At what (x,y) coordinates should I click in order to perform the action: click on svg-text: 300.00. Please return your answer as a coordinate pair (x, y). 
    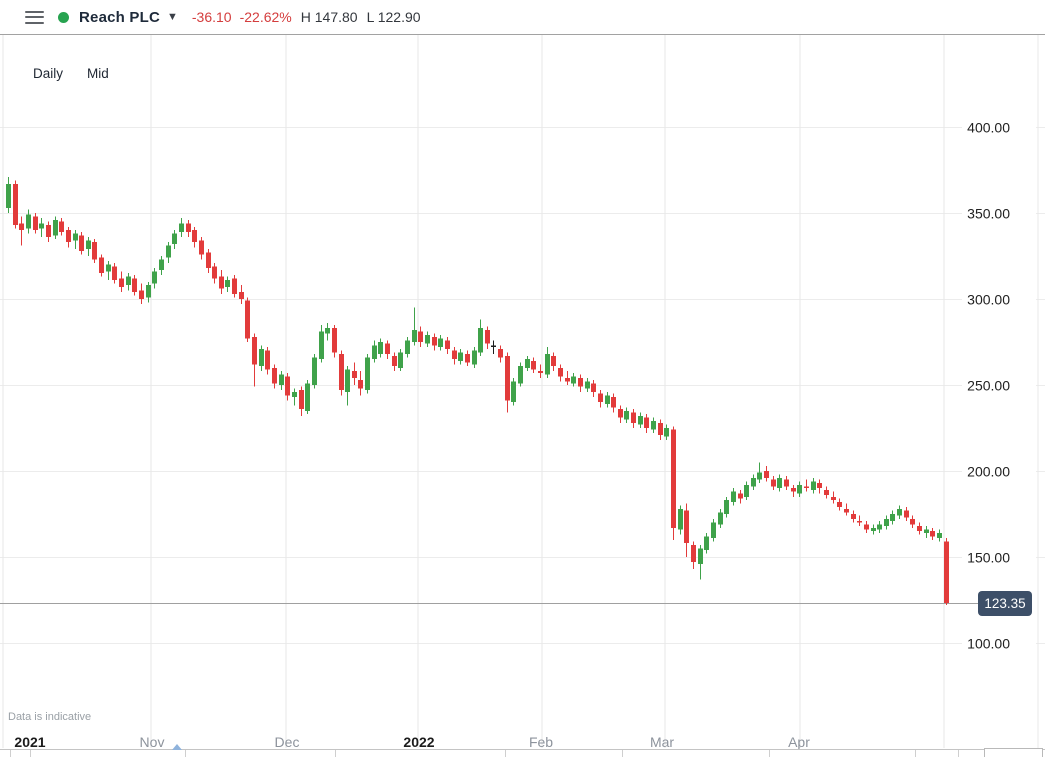
    Looking at the image, I should click on (988, 300).